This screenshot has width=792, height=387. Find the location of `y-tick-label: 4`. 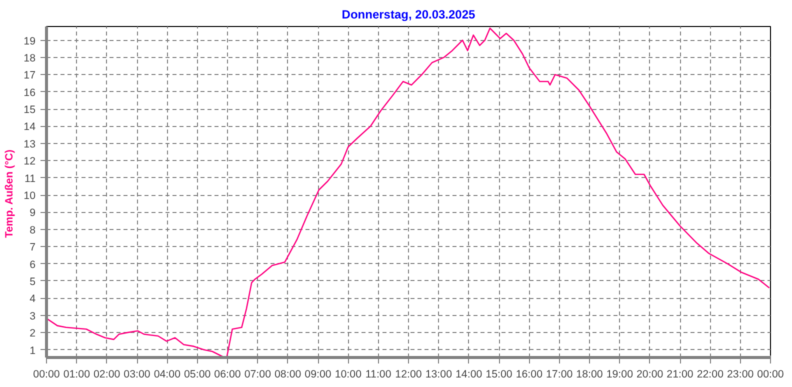

y-tick-label: 4 is located at coordinates (33, 299).